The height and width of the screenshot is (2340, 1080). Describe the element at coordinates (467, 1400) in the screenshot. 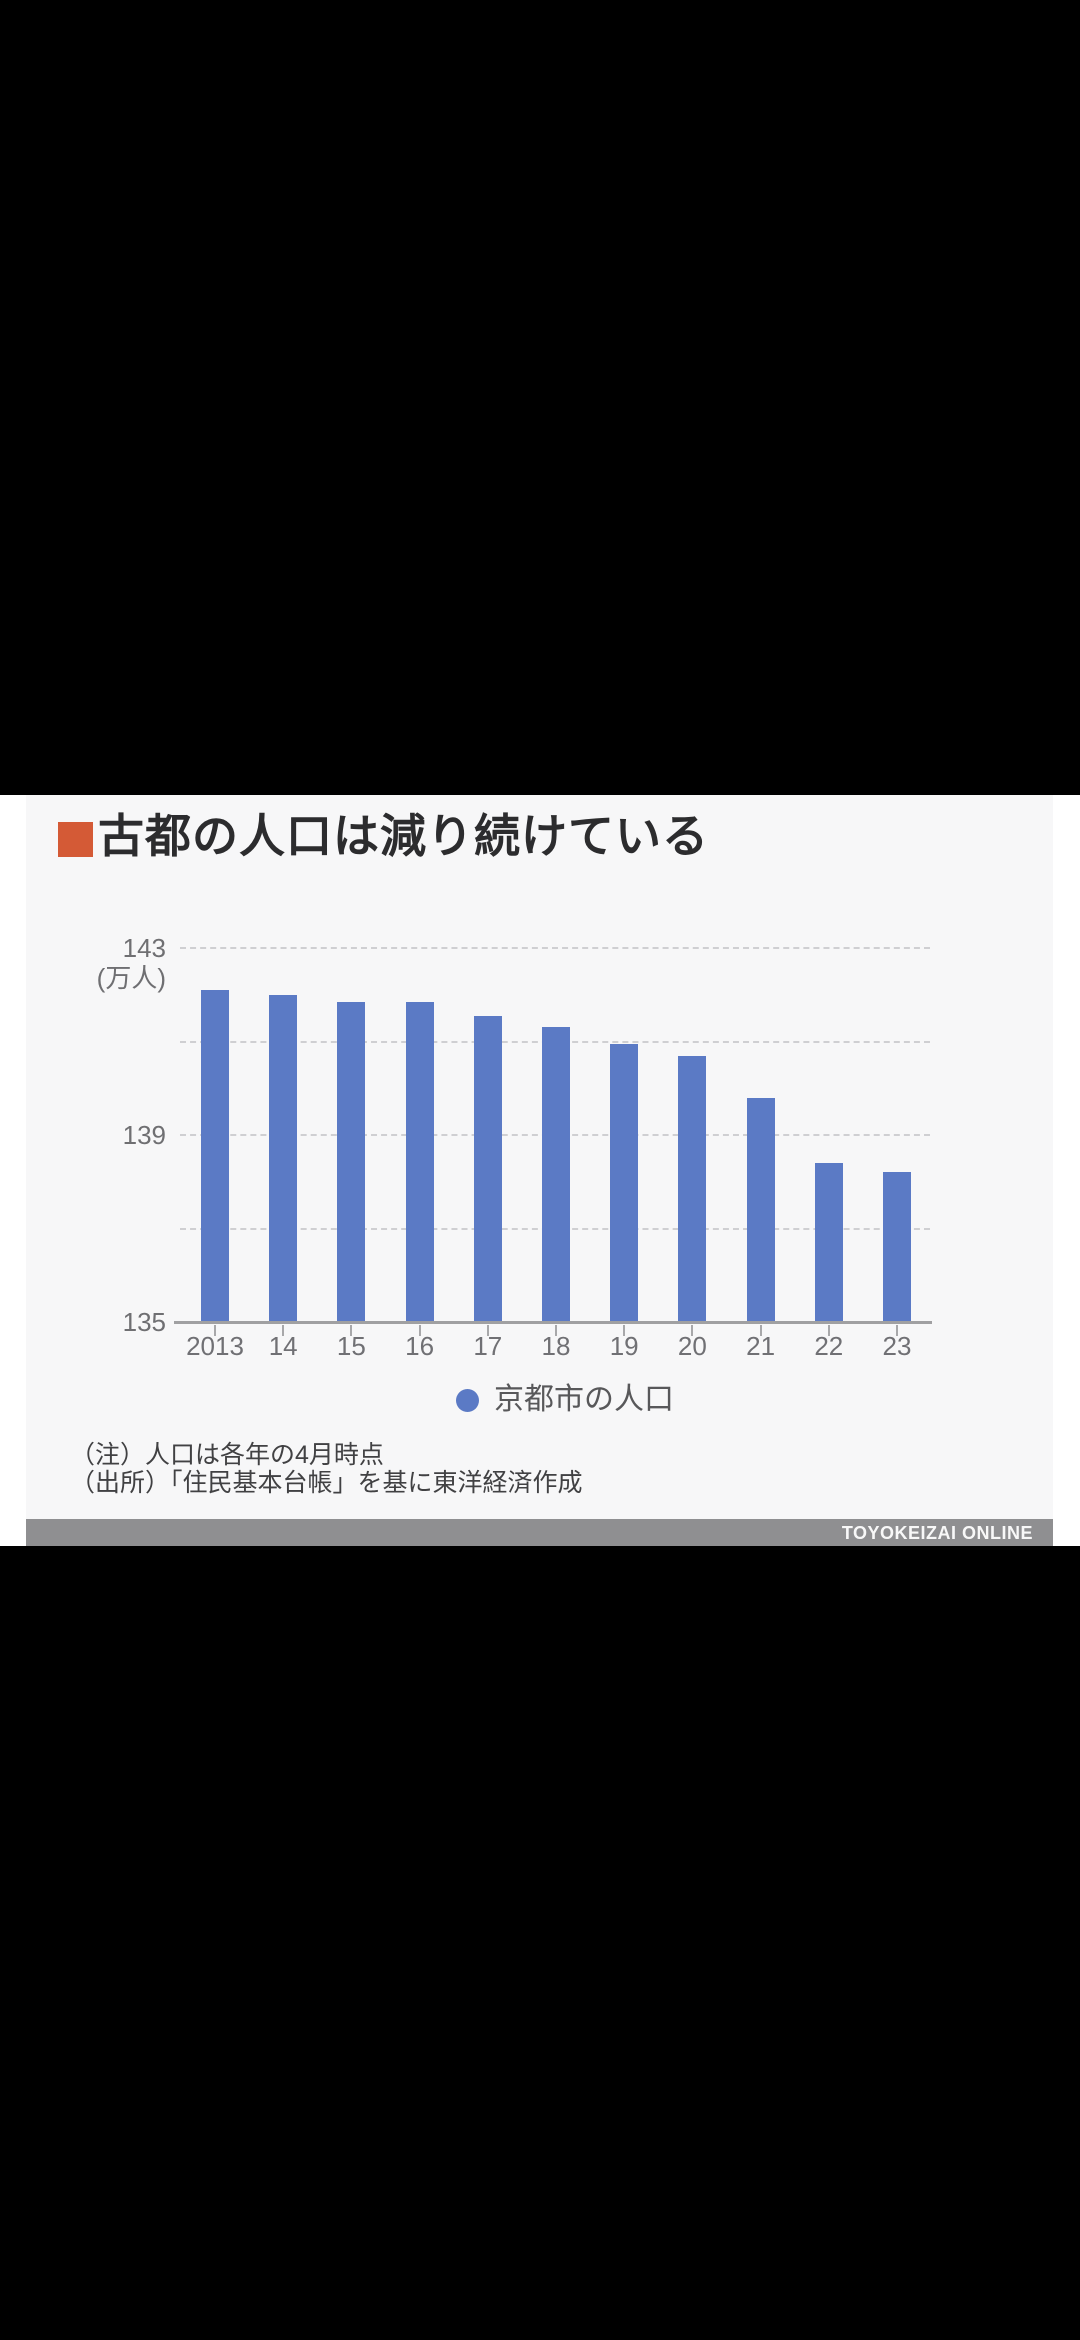

I see `legend-dot-icon` at that location.